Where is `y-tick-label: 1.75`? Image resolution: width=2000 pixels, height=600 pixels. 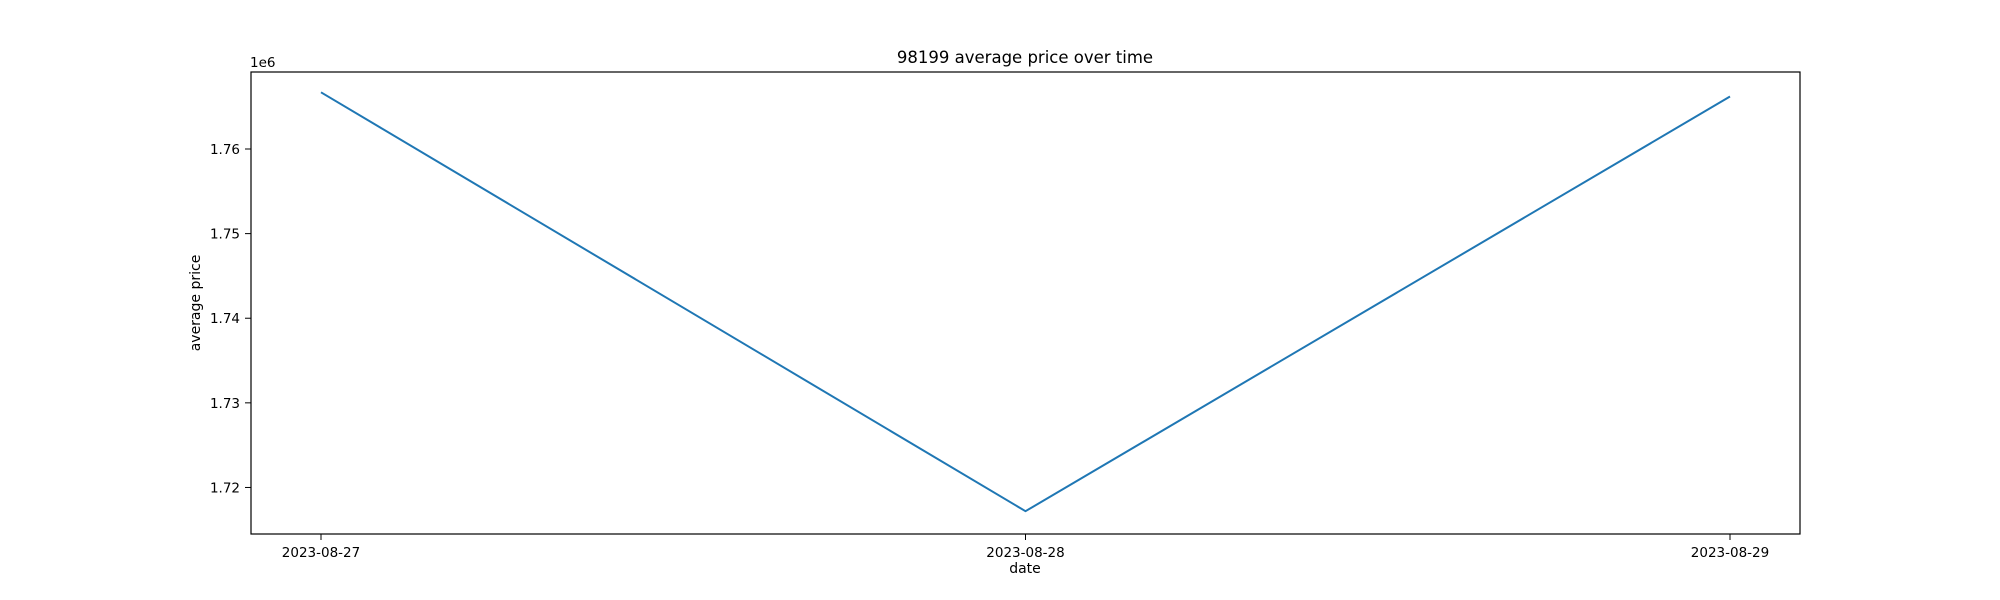
y-tick-label: 1.75 is located at coordinates (225, 235).